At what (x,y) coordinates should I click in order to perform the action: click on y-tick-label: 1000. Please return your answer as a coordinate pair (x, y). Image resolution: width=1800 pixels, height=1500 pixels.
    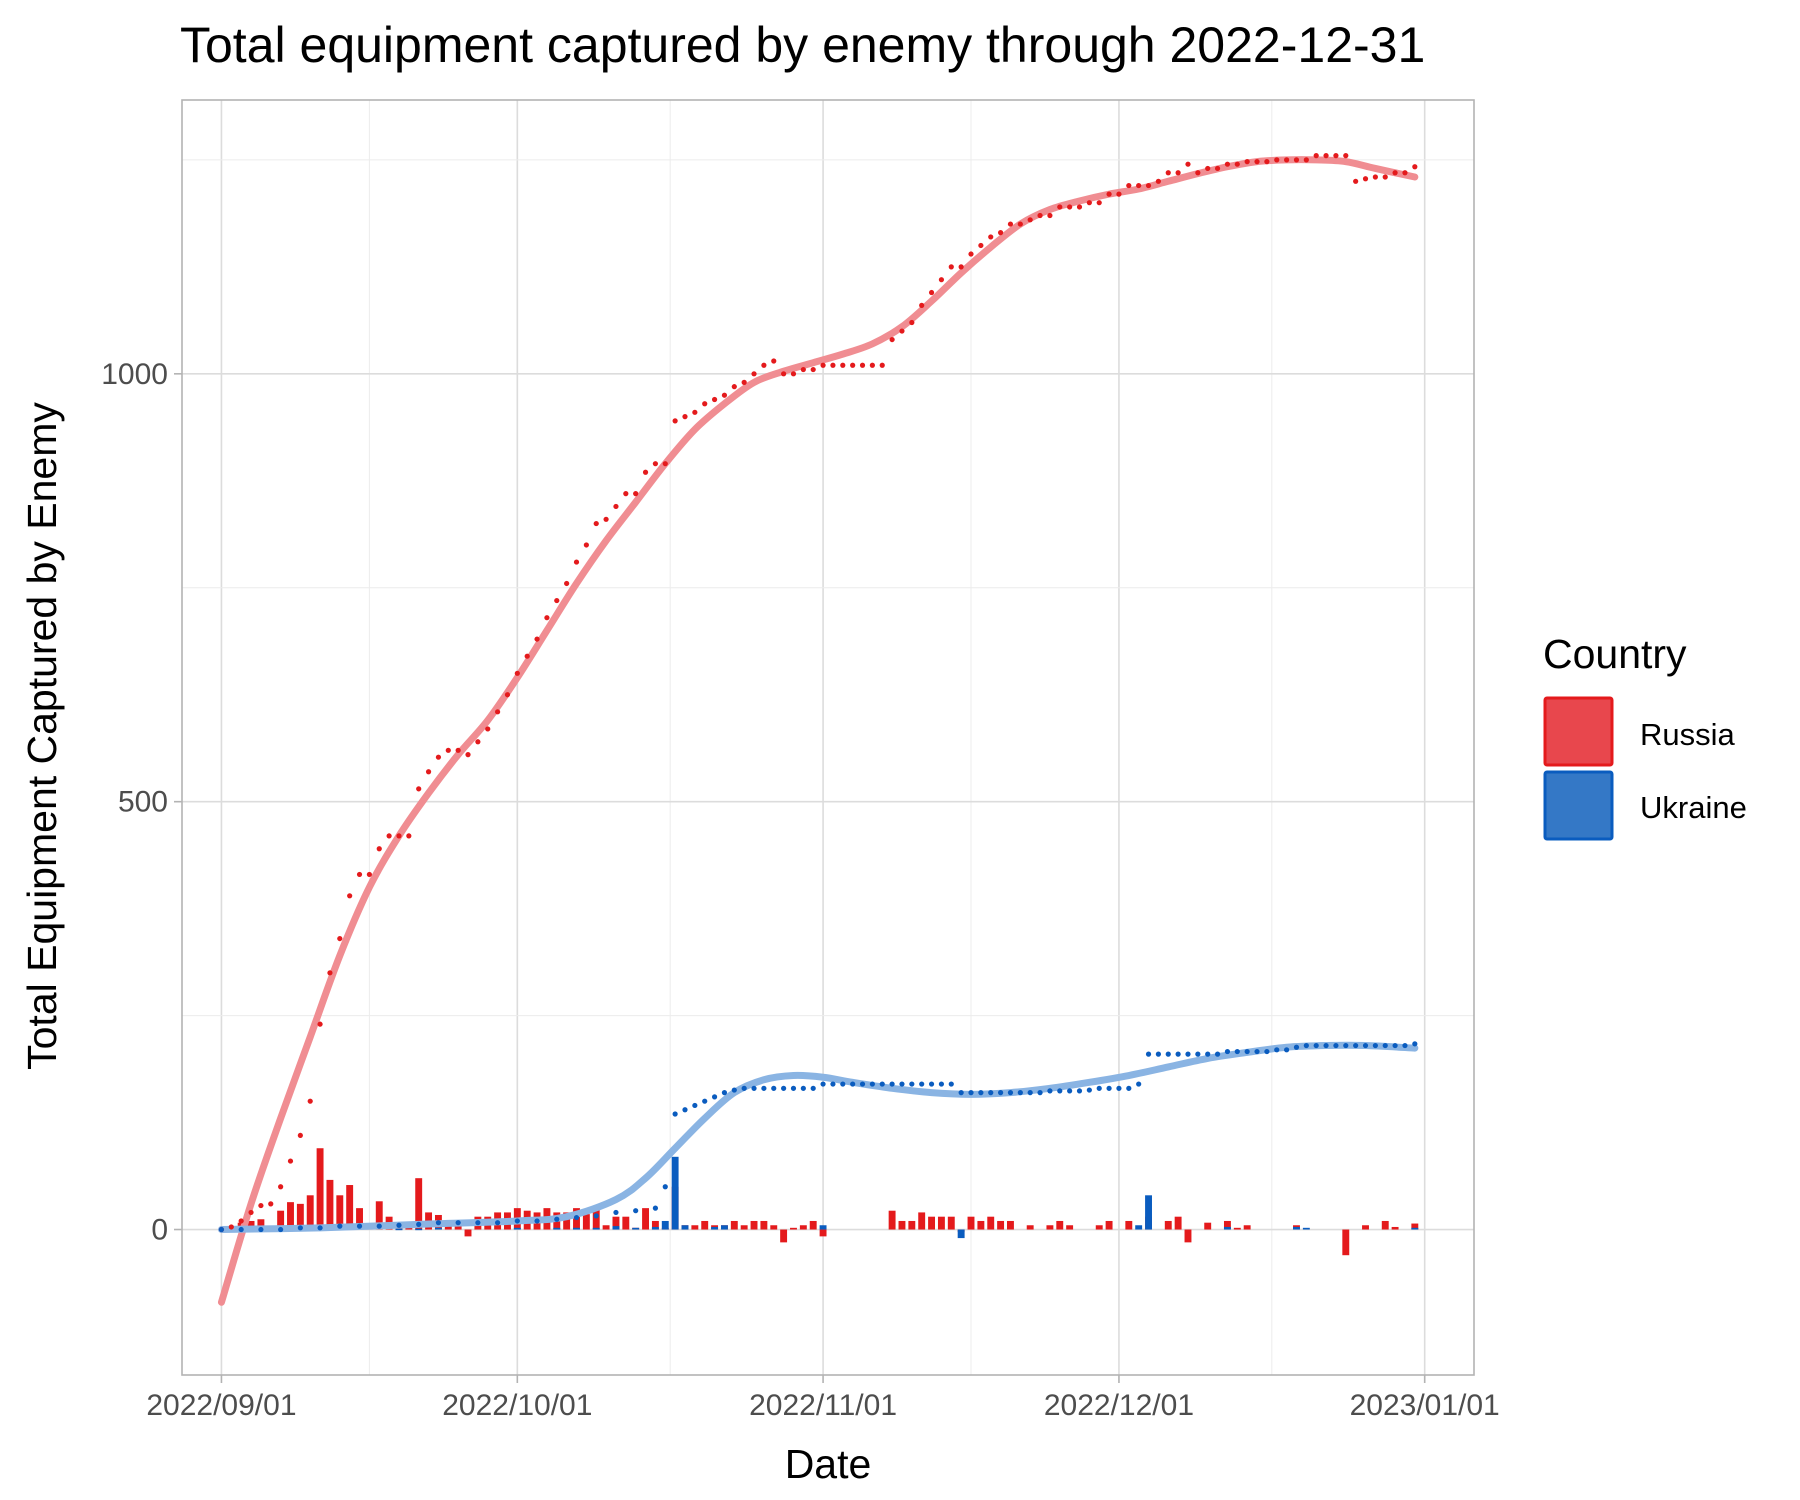
    Looking at the image, I should click on (134, 374).